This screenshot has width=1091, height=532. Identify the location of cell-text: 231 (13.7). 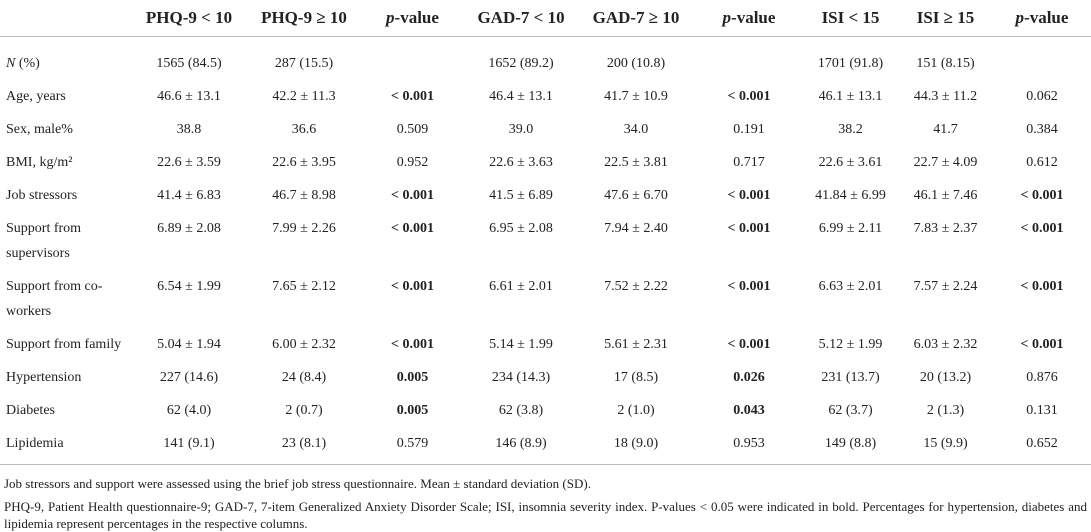
(850, 377).